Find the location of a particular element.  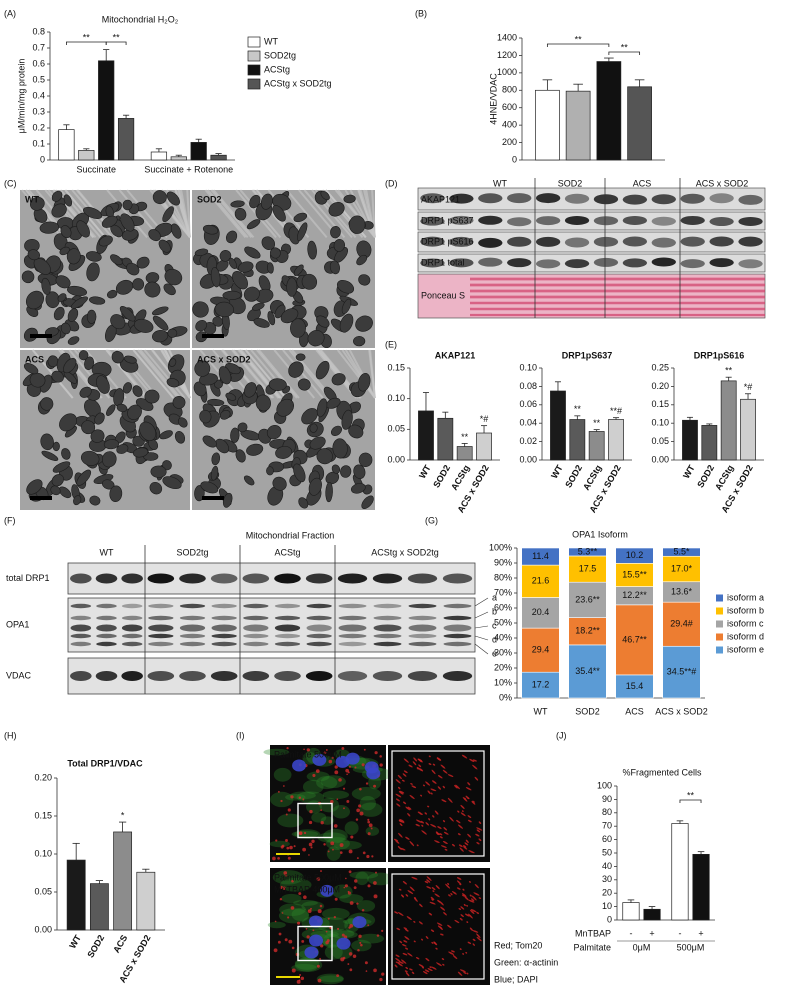

blot-title: Mitochondrial Fraction is located at coordinates (290, 535).